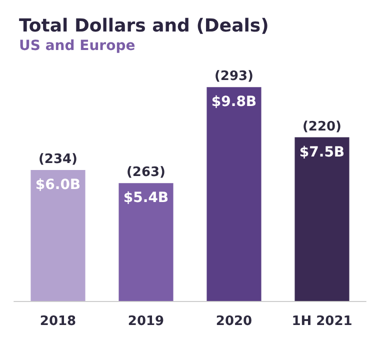 This screenshot has height=345, width=380. Describe the element at coordinates (144, 26) in the screenshot. I see `chart-title: Total Dollars and (Deals)` at that location.